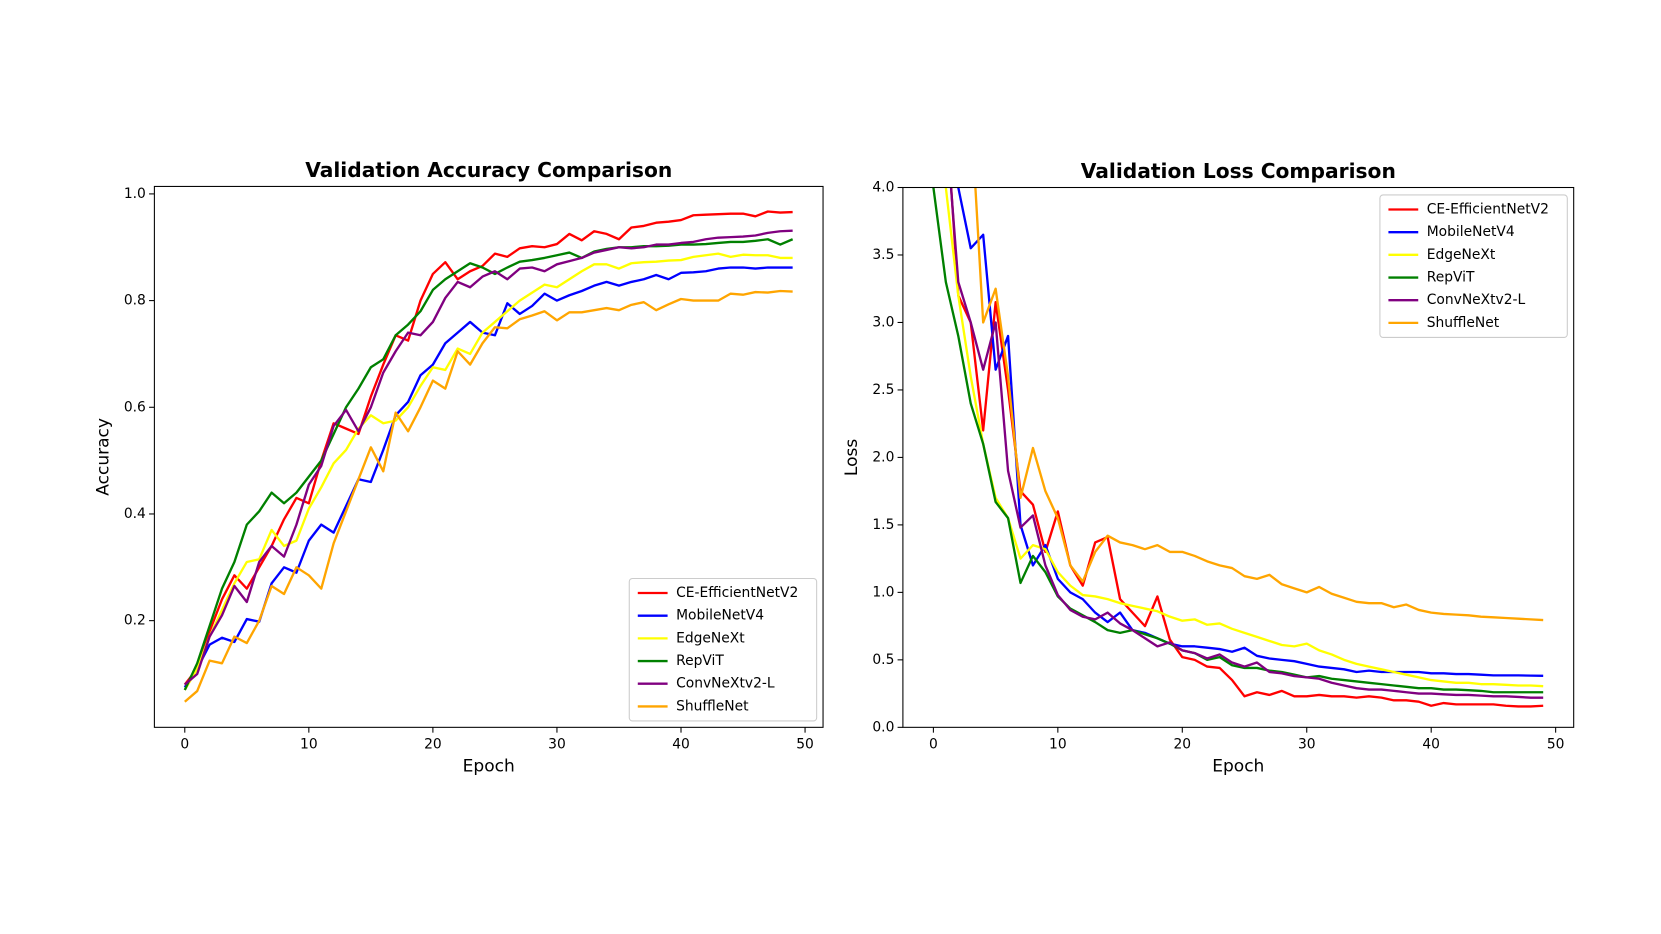  What do you see at coordinates (135, 621) in the screenshot?
I see `y-tick-label: 0.2` at bounding box center [135, 621].